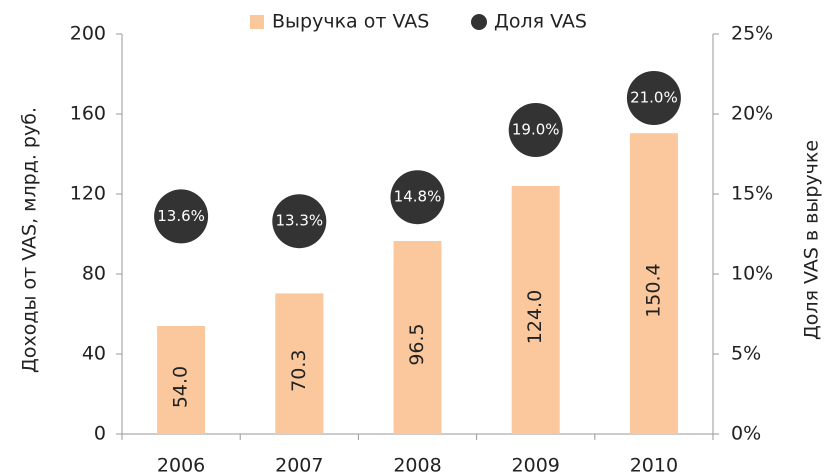 The image size is (827, 476). Describe the element at coordinates (752, 194) in the screenshot. I see `y2-tick-label: 15%` at that location.